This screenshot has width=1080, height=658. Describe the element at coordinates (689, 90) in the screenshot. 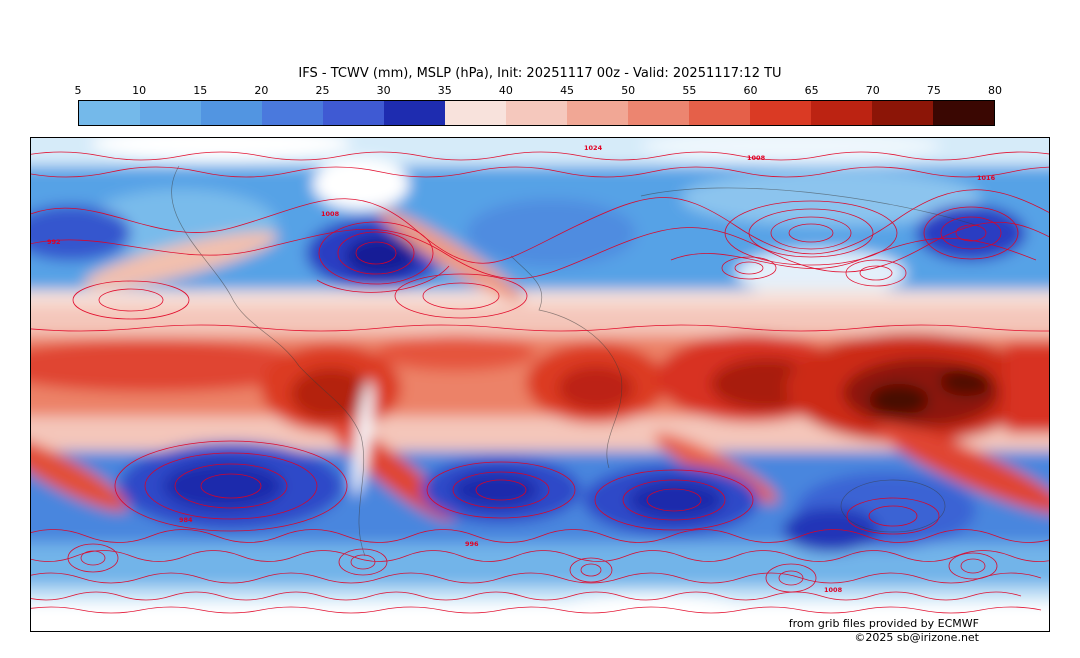

I see `colorbar-tick: 55` at that location.